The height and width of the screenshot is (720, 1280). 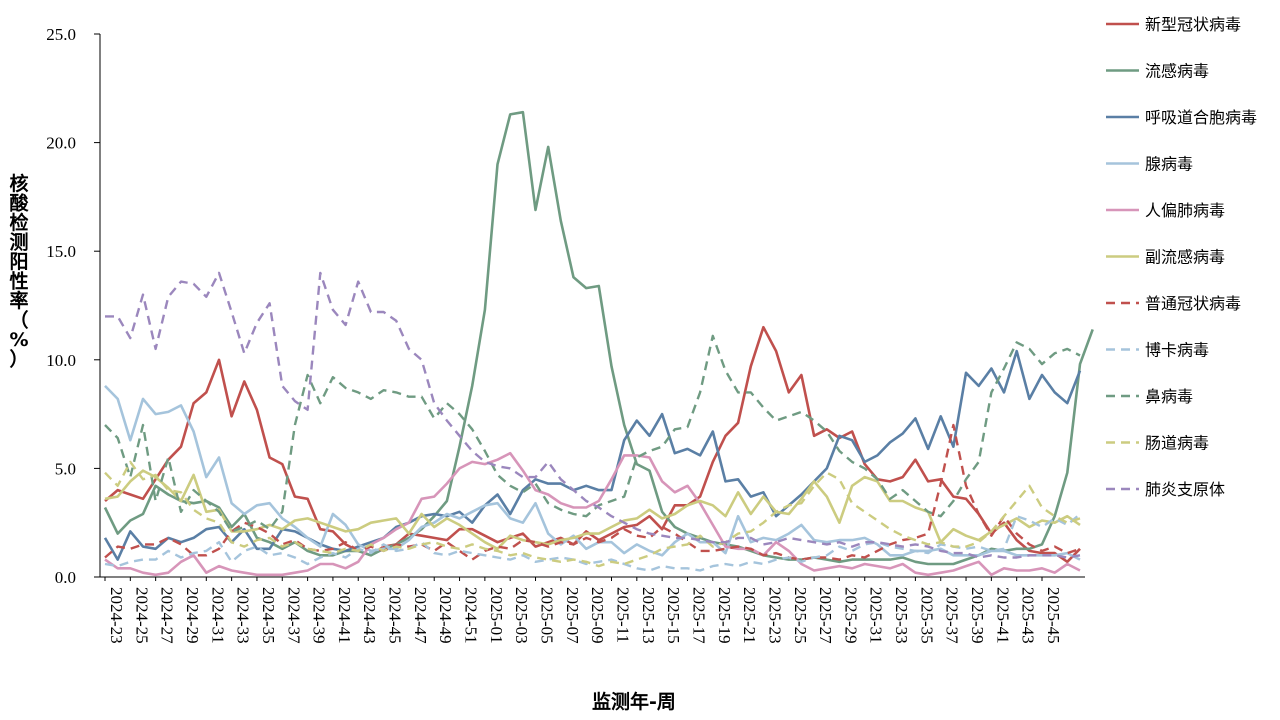 What do you see at coordinates (1185, 257) in the screenshot?
I see `legend-label: 副流感病毒` at bounding box center [1185, 257].